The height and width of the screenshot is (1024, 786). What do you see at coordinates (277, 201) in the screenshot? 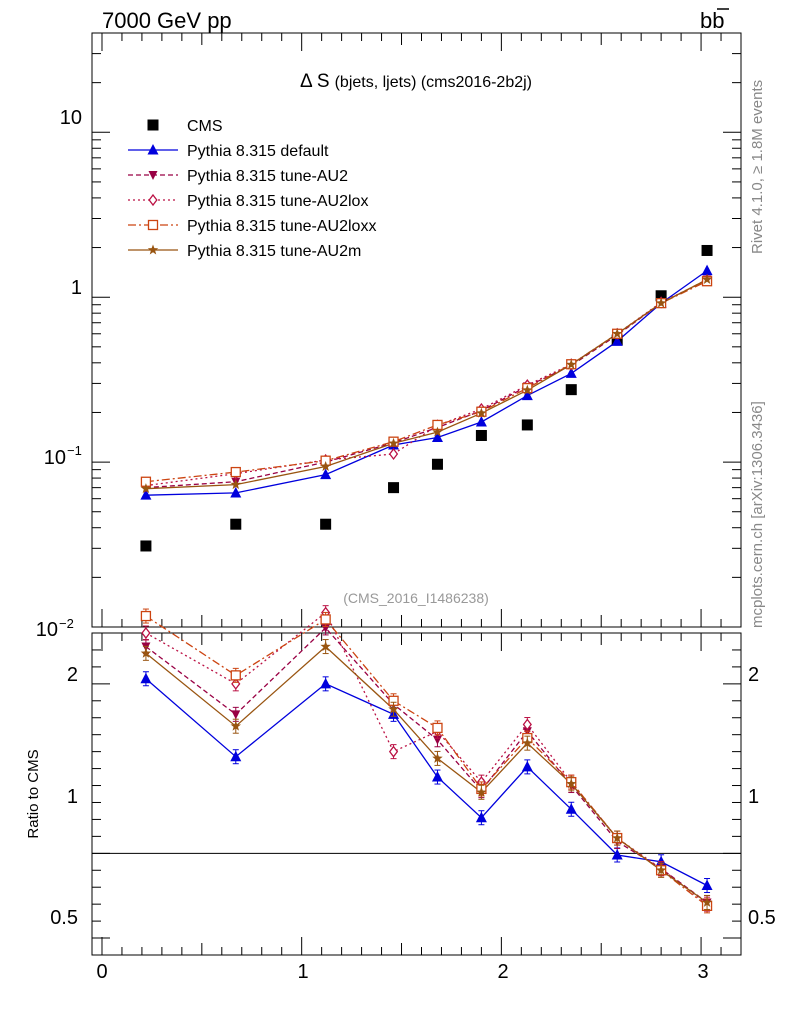
I see `legend-label-3: Pythia 8.315 tune-AU2lox` at bounding box center [277, 201].